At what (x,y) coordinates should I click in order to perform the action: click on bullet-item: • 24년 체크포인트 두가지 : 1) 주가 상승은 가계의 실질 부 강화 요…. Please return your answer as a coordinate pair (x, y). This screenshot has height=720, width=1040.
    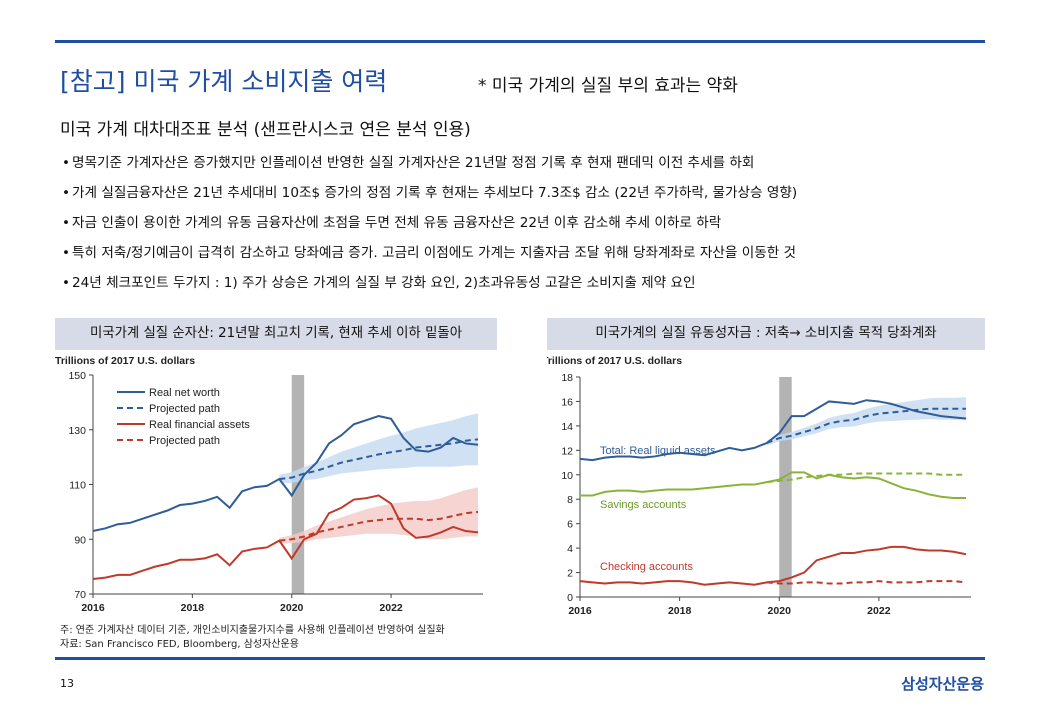
    Looking at the image, I should click on (379, 283).